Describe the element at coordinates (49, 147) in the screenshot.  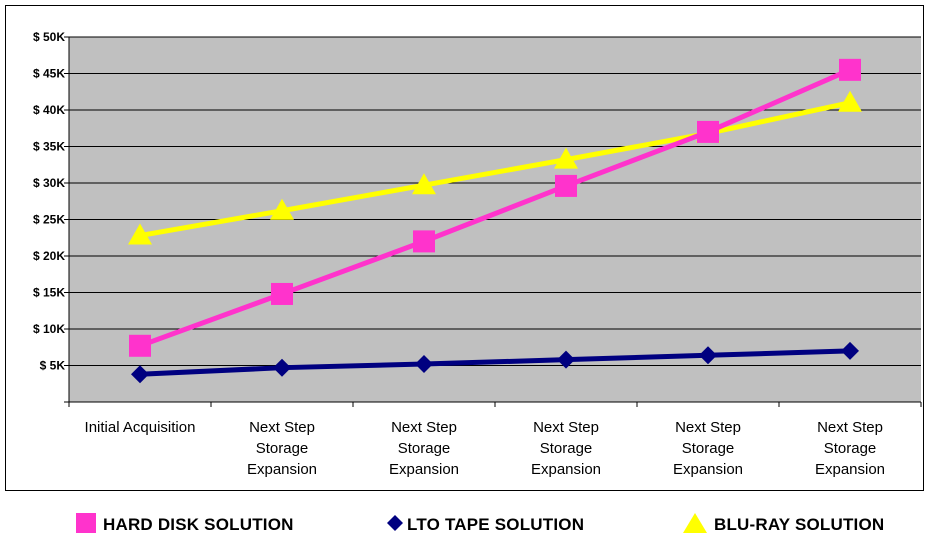
I see `y-tick-label: $ 35K` at that location.